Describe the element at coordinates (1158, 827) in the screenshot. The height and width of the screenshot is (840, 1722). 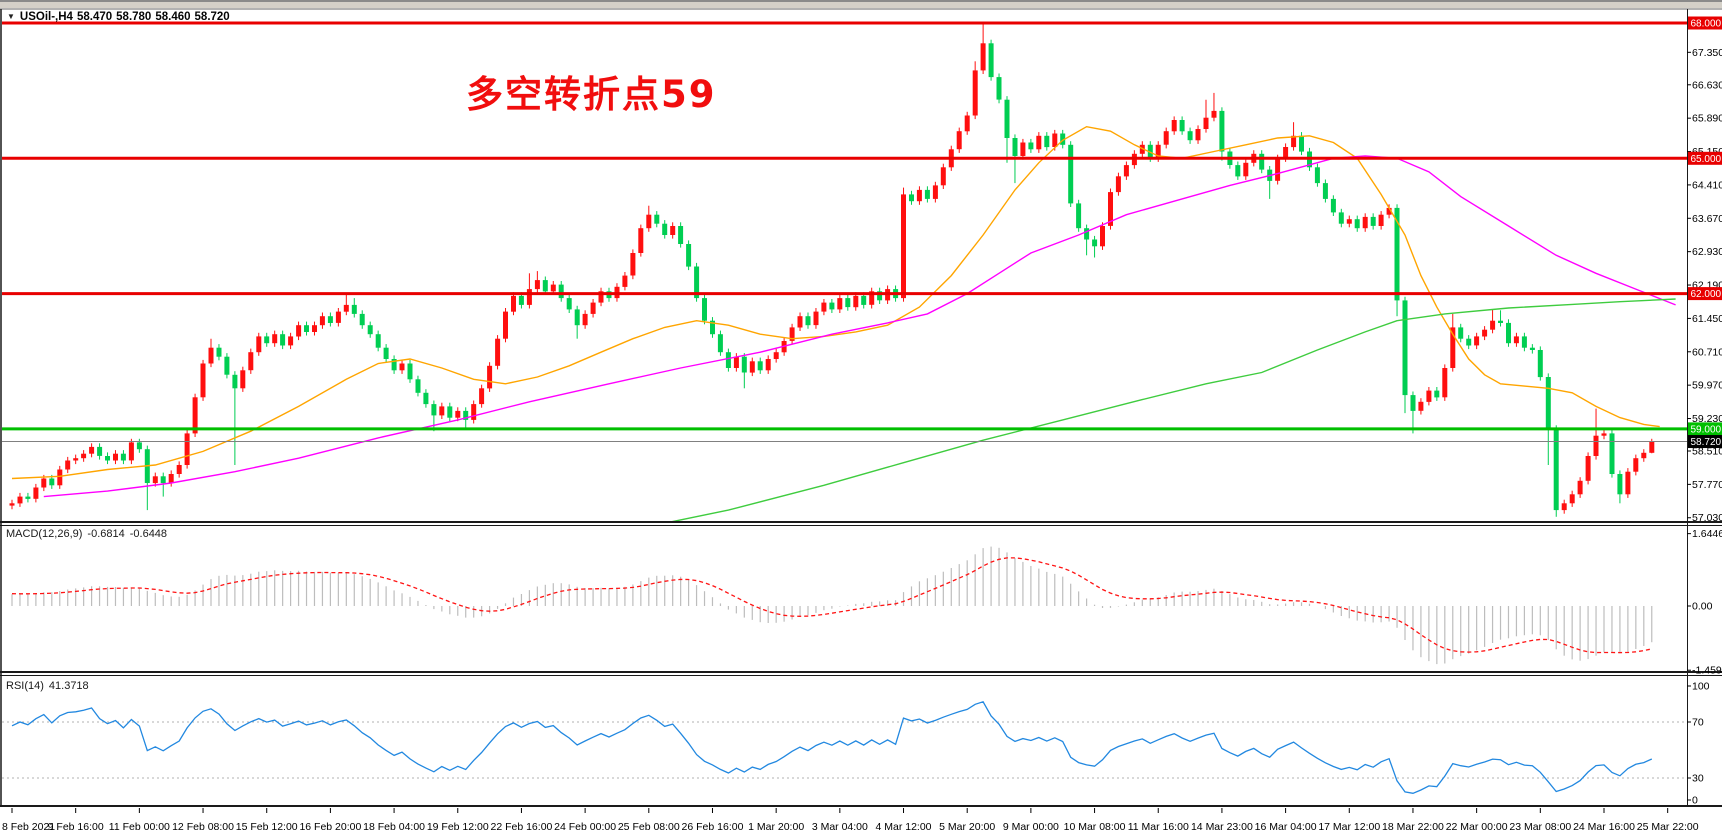
I see `date-label: 11 Mar 16:00` at that location.